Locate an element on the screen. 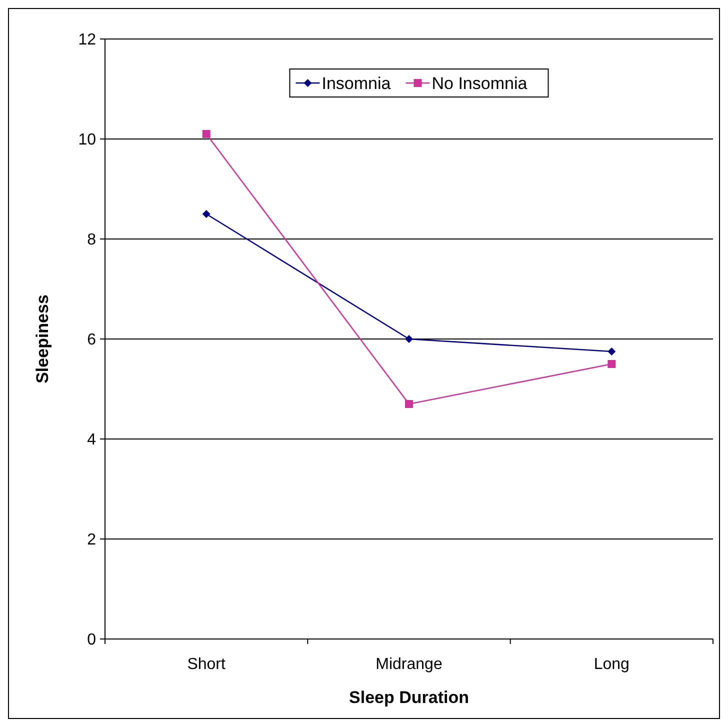  y-tick-label: 4 is located at coordinates (91, 440).